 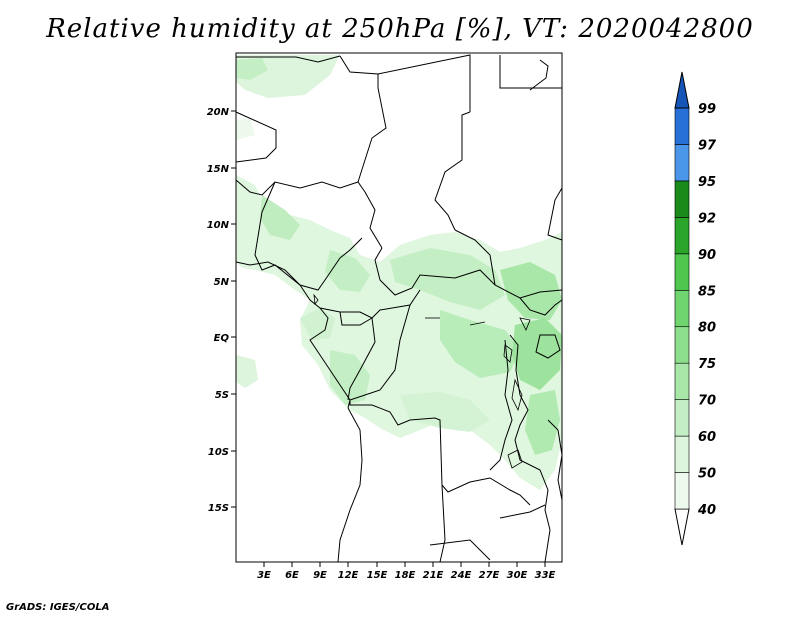 I want to click on colorbar-label: 99, so click(x=707, y=109).